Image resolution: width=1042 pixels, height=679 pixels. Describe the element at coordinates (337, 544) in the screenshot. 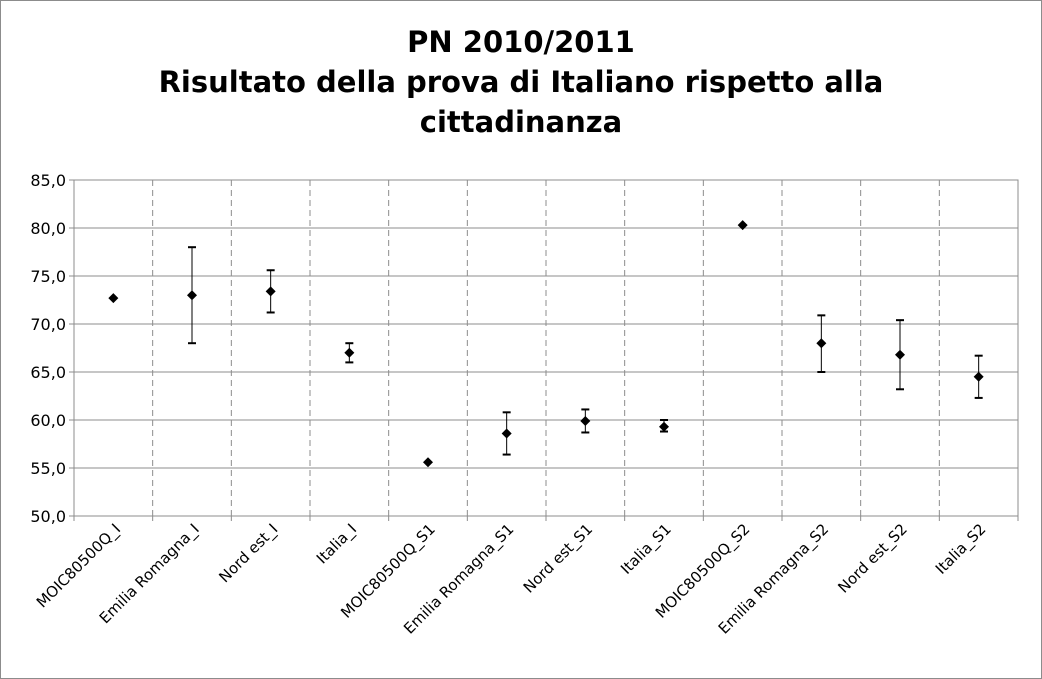

I see `x-tick-label: Italia_I` at that location.